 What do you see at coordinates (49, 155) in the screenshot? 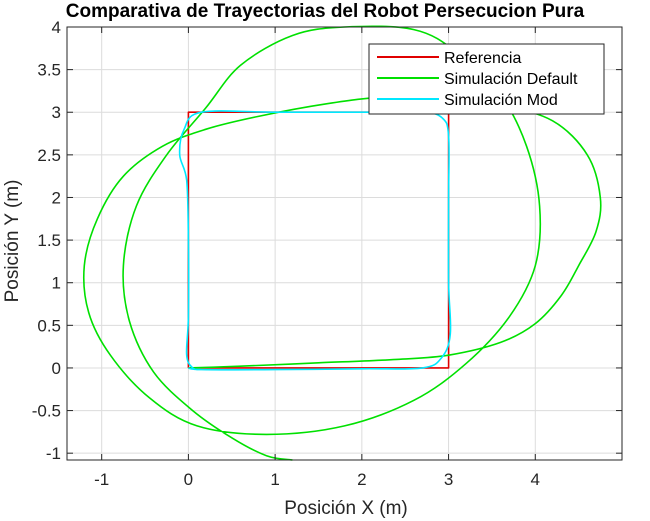
I see `y-tick-label: 2.5` at bounding box center [49, 155].